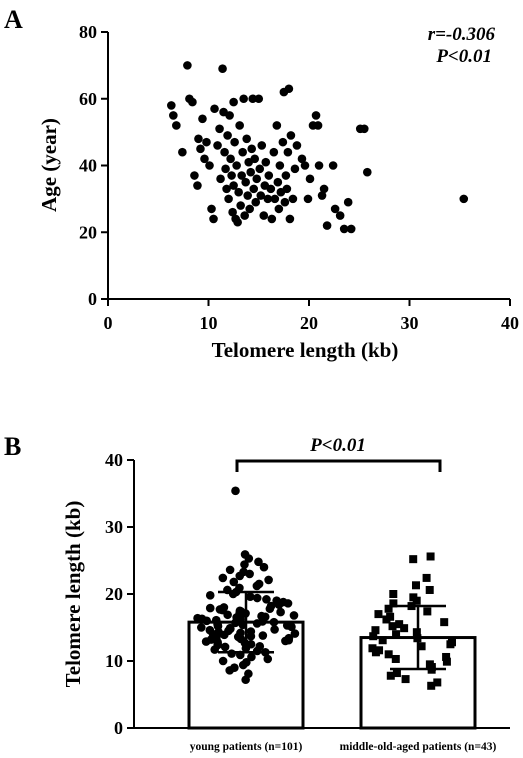 Image resolution: width=523 pixels, height=758 pixels. Describe the element at coordinates (108, 323) in the screenshot. I see `x-tick-label-a: 0` at that location.